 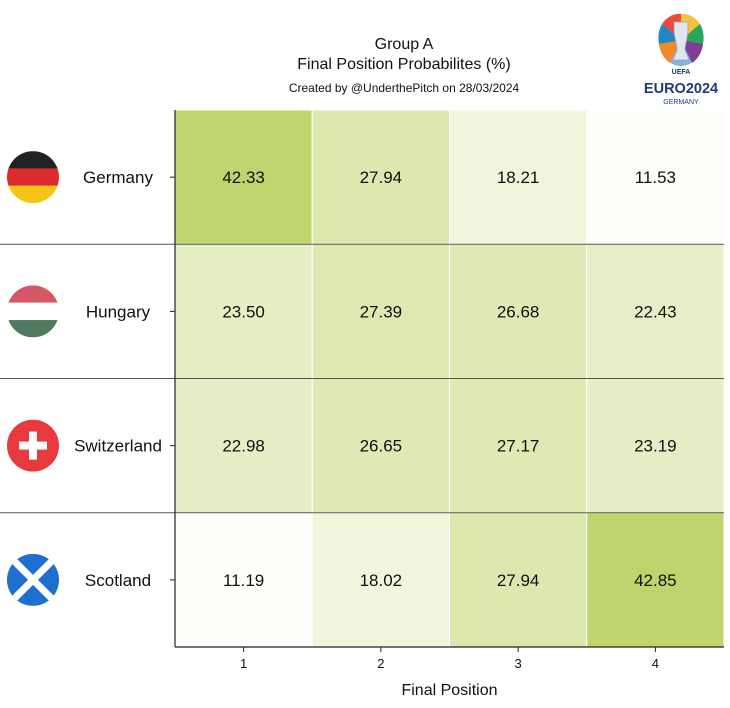 What do you see at coordinates (518, 663) in the screenshot?
I see `x-tick-label: 3` at bounding box center [518, 663].